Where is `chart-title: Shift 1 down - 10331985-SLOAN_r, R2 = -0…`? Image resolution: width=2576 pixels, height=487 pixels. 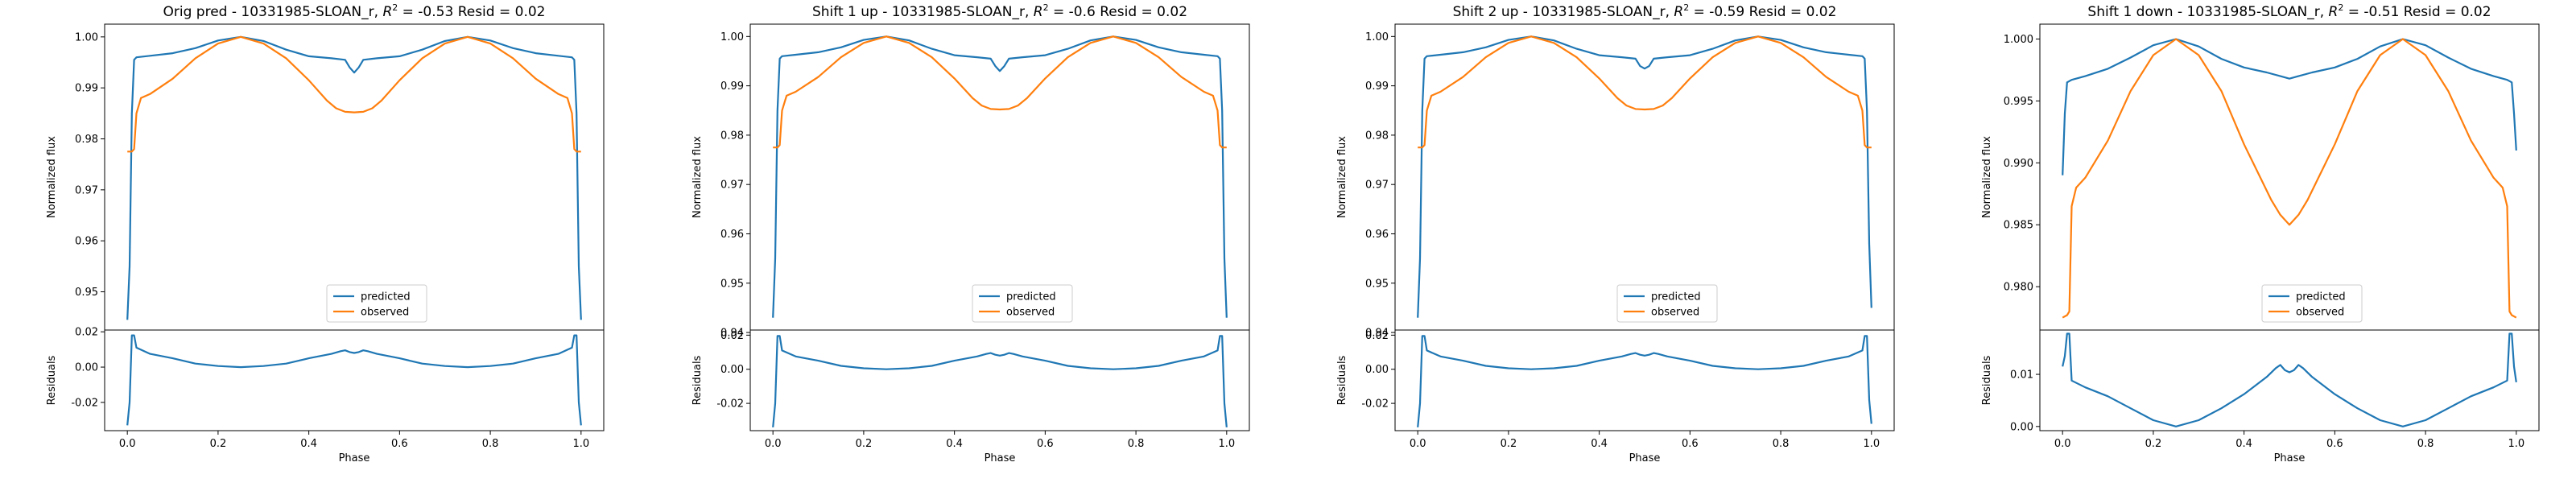 chart-title: Shift 1 down - 10331985-SLOAN_r, R2 = -0… is located at coordinates (2289, 11).